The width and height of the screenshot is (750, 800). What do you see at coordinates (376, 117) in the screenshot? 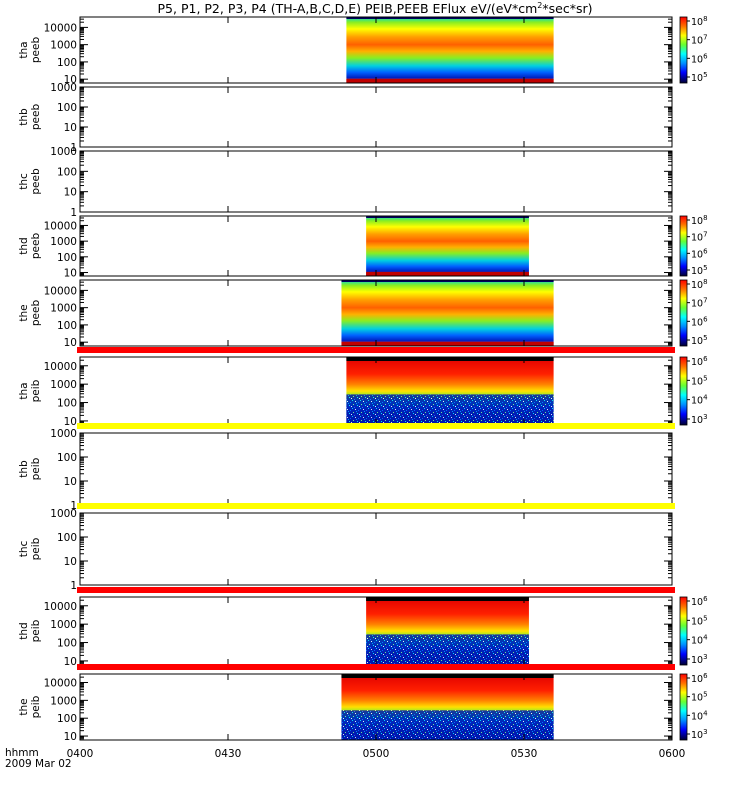
I see `panel-frame-thb-peeb` at bounding box center [376, 117].